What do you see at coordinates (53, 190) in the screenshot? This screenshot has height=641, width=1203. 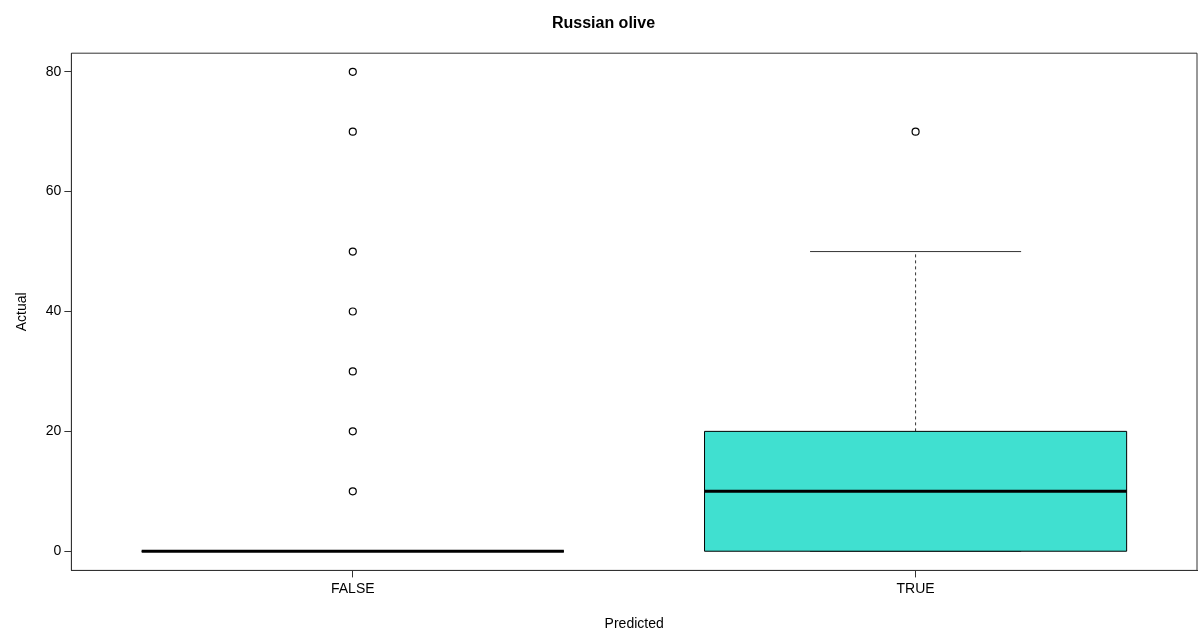 I see `y-tick-label: 60` at bounding box center [53, 190].